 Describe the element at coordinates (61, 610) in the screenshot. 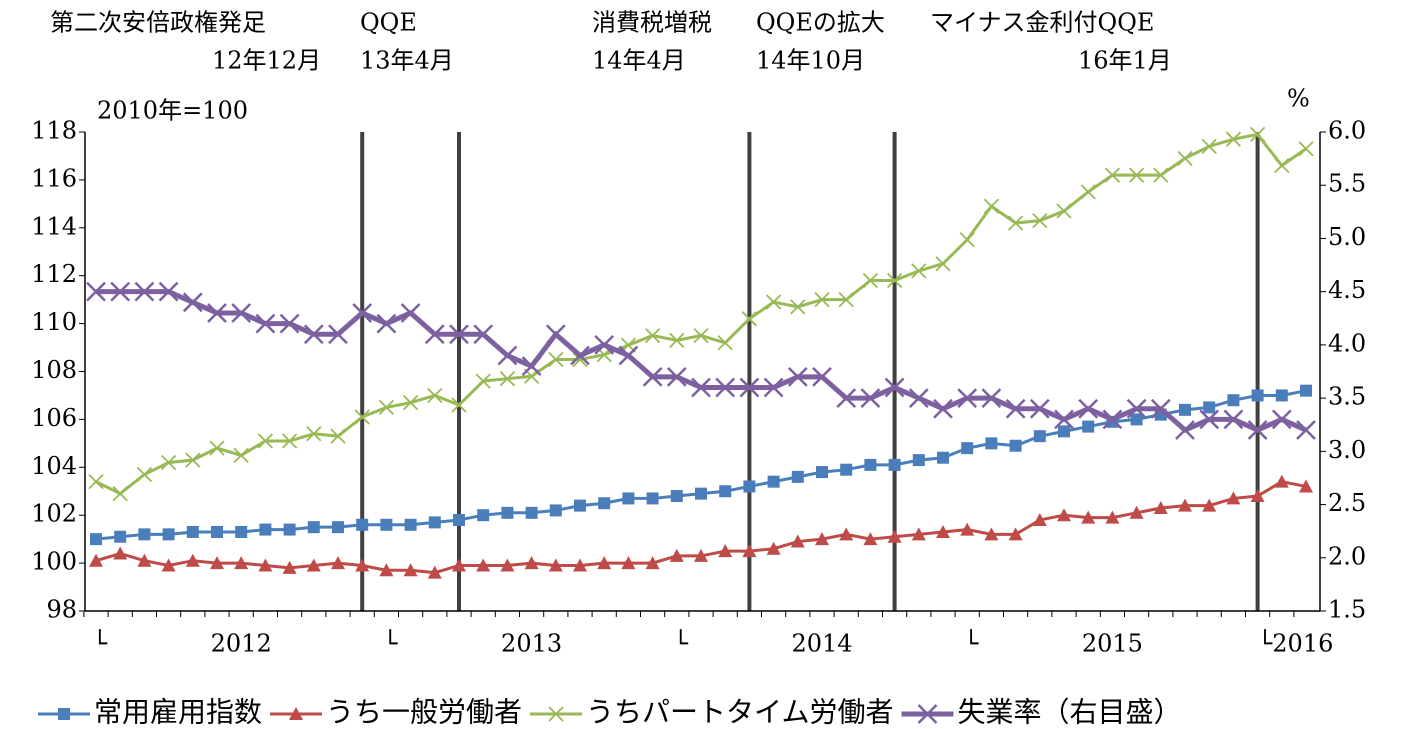

I see `y-tick-label: 98` at that location.